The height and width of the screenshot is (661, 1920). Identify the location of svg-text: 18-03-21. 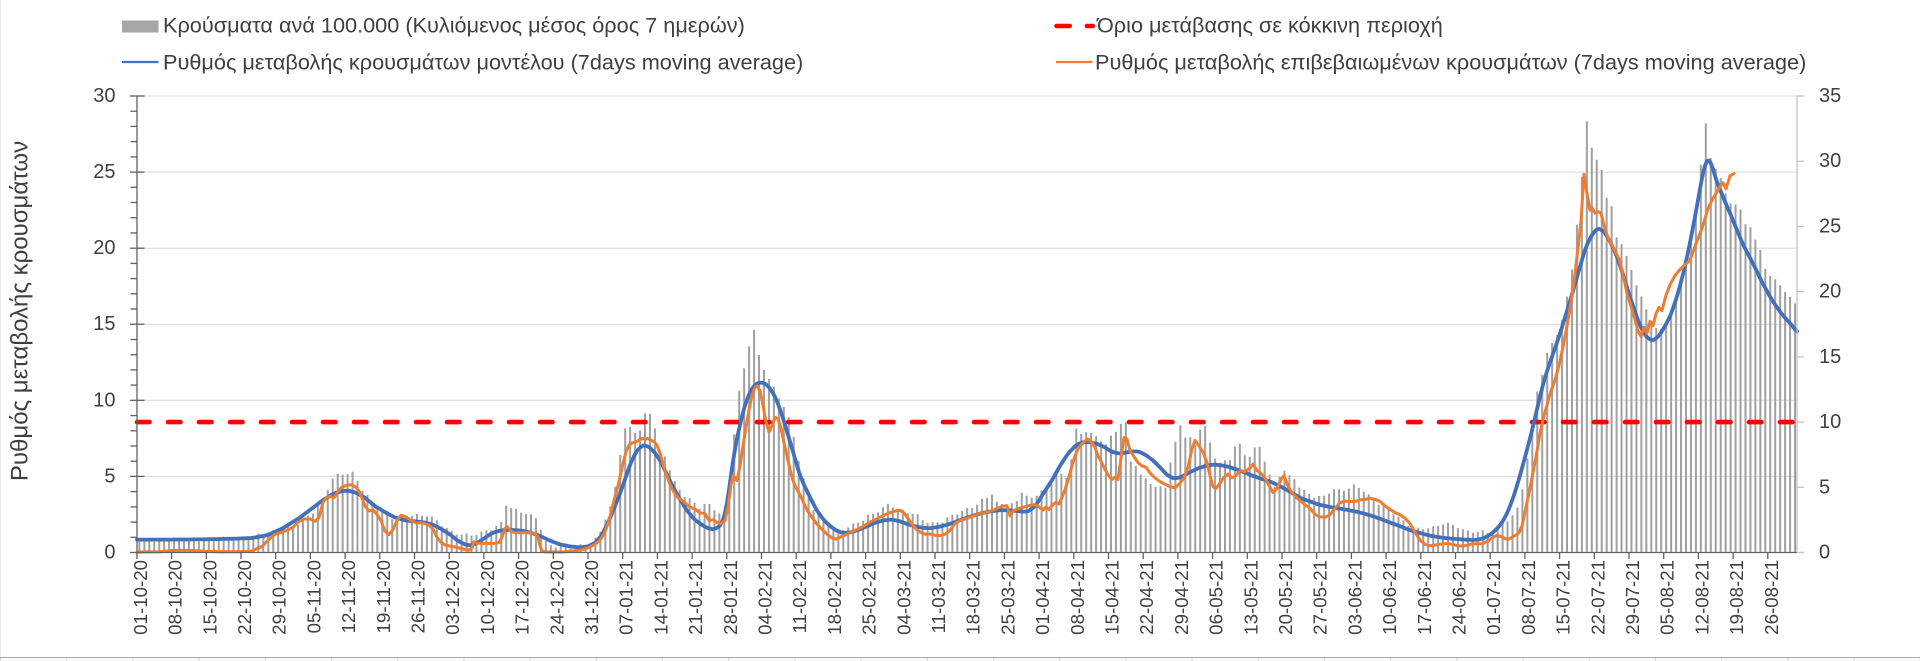
(973, 597).